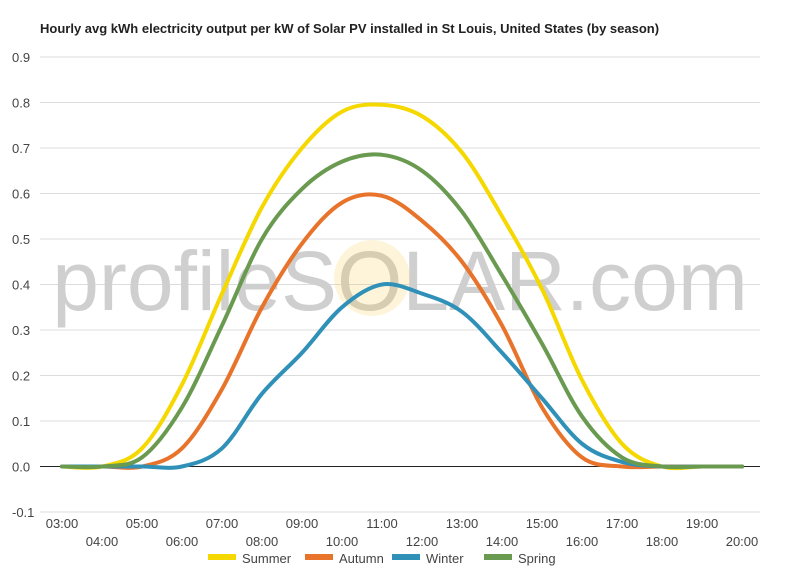 The width and height of the screenshot is (800, 570). Describe the element at coordinates (222, 557) in the screenshot. I see `legend-swatch-summer` at that location.